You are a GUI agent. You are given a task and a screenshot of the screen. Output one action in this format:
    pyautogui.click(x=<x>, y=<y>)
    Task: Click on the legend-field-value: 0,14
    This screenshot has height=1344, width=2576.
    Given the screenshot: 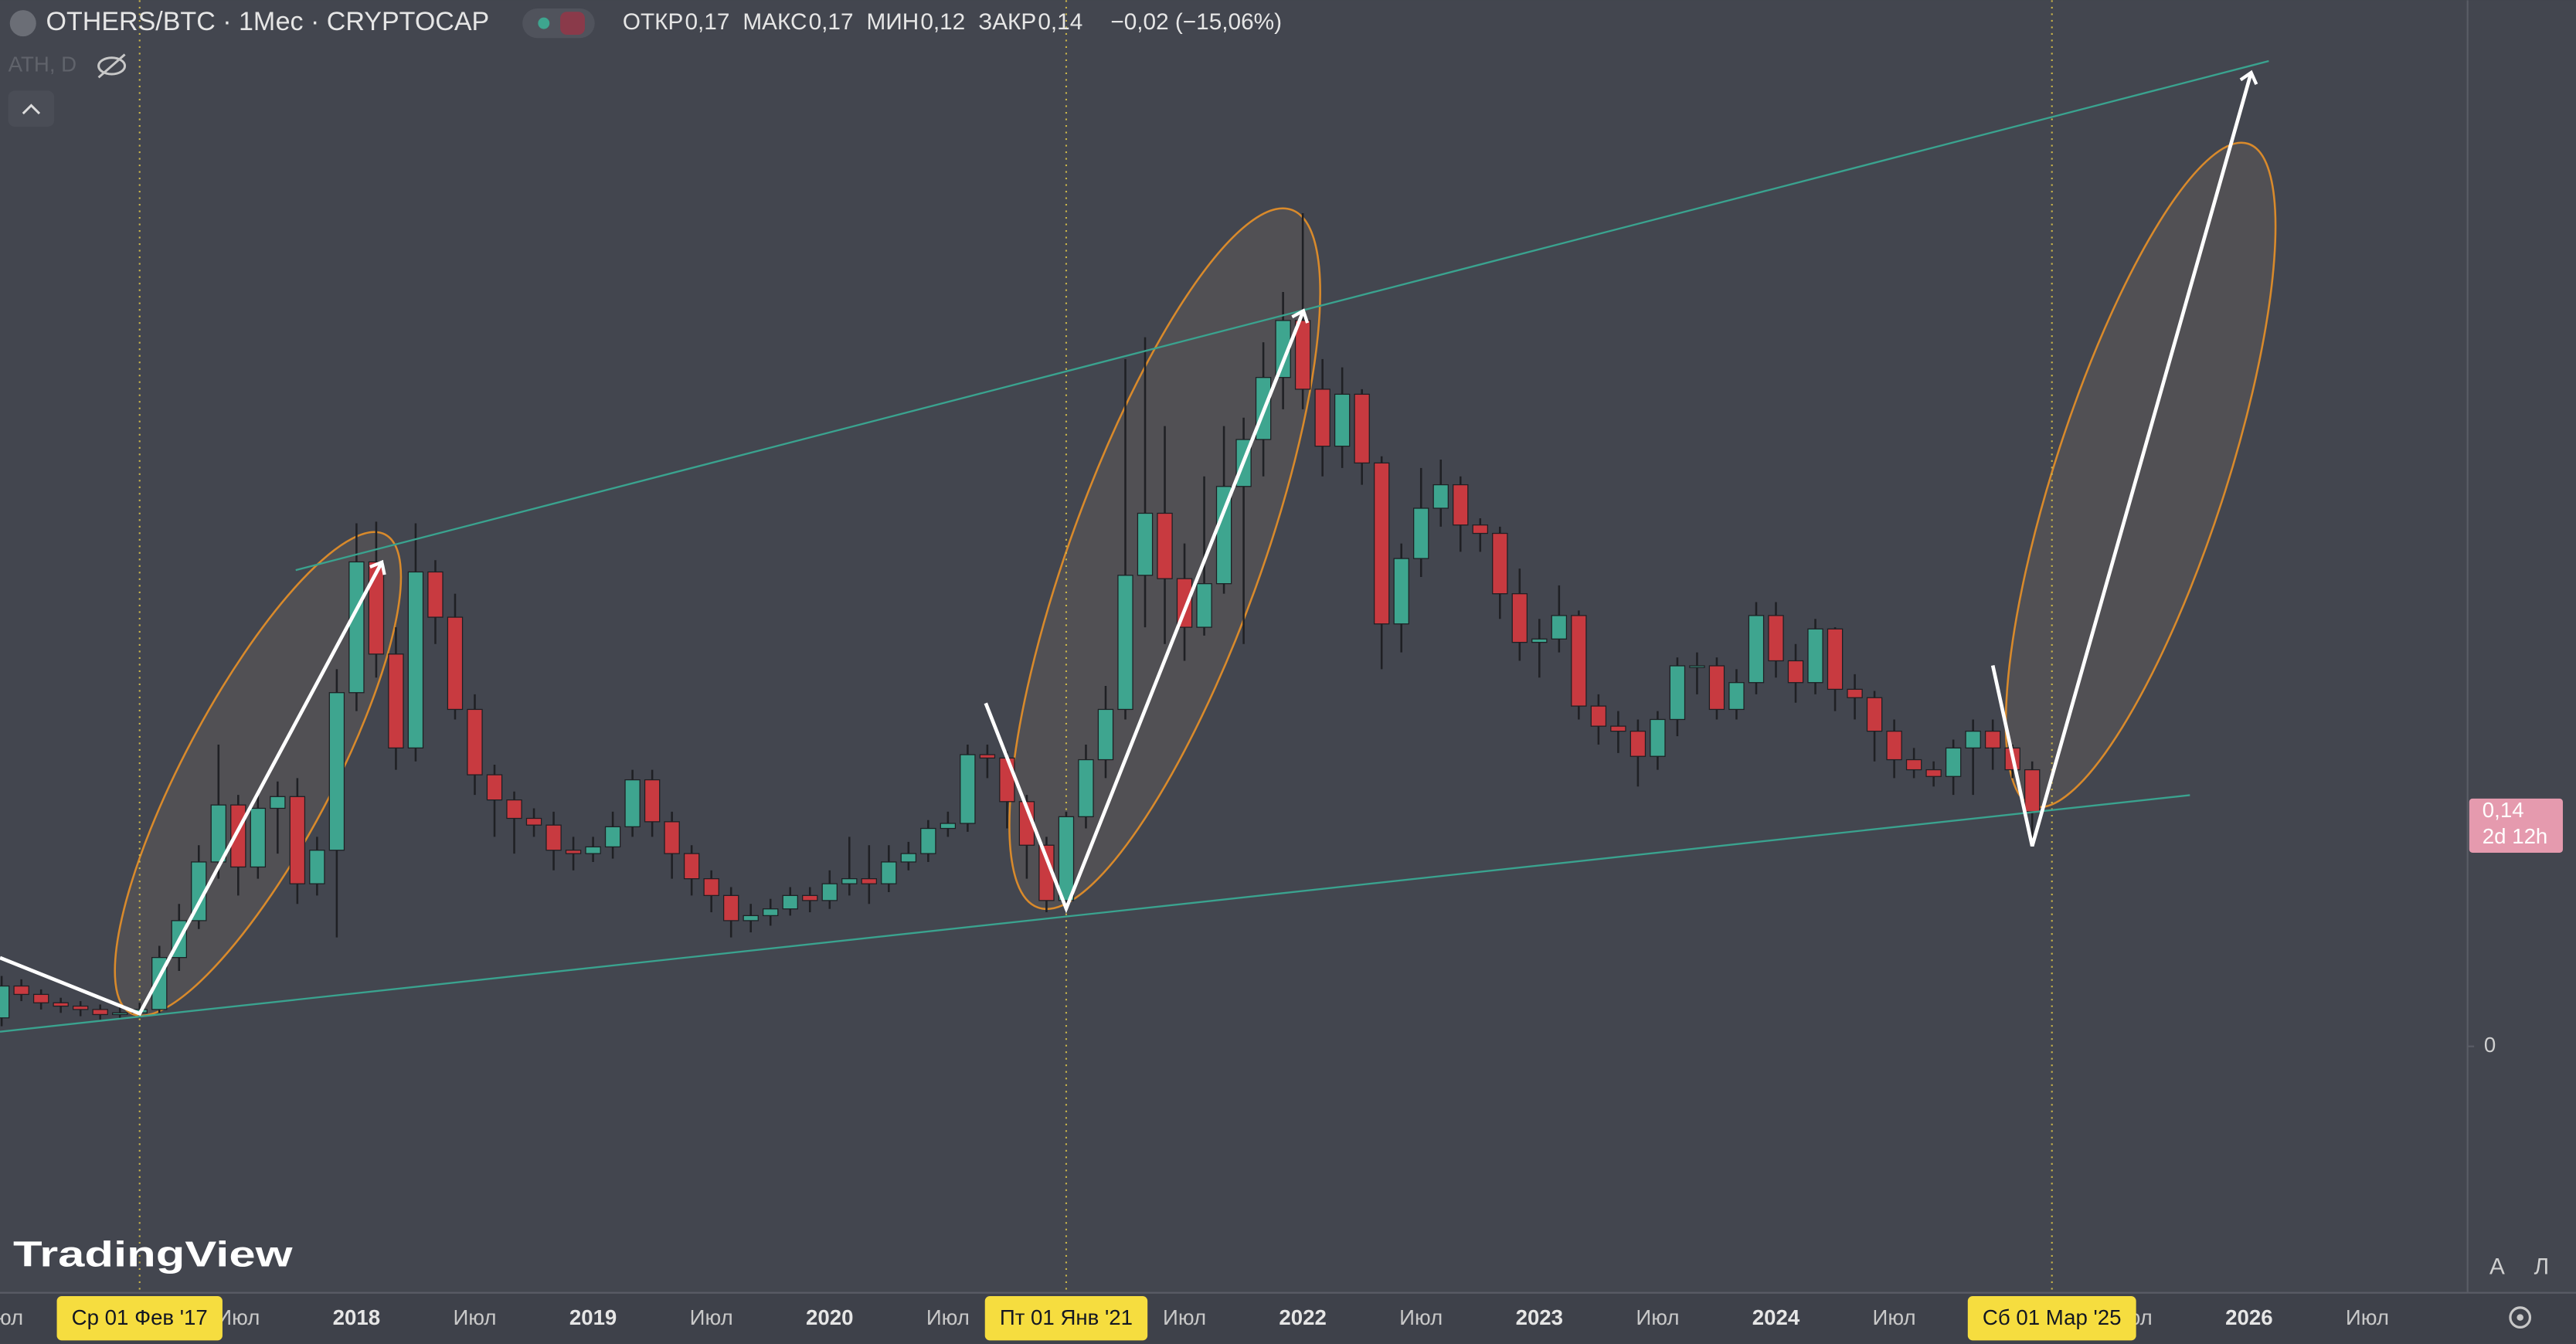 What is the action you would take?
    pyautogui.click(x=1060, y=22)
    